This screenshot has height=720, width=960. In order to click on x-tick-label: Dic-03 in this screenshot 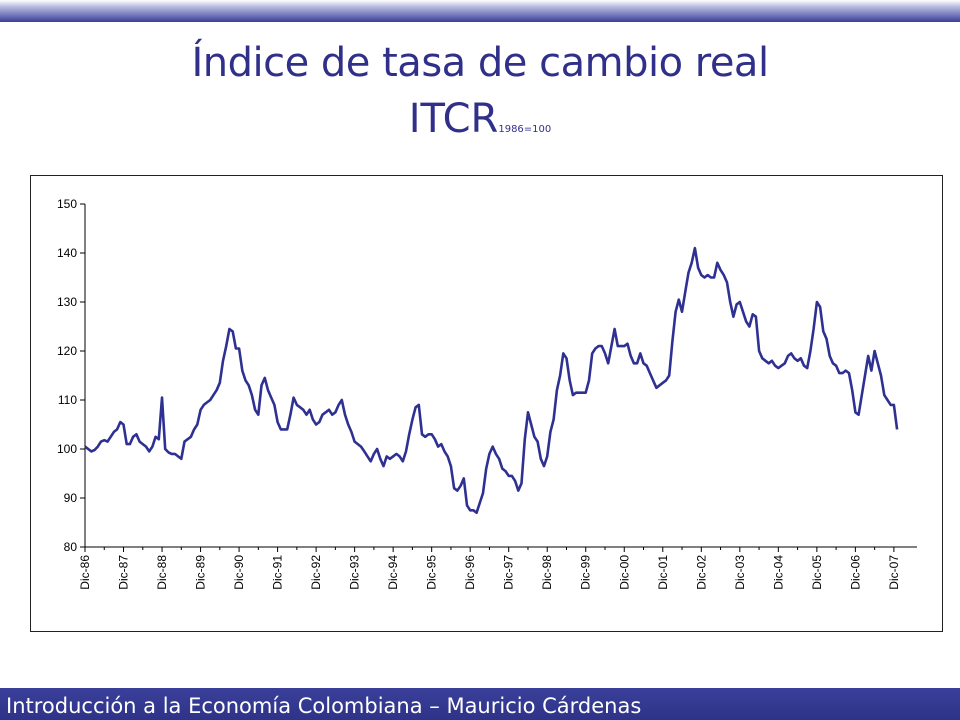, I will do `click(740, 572)`.